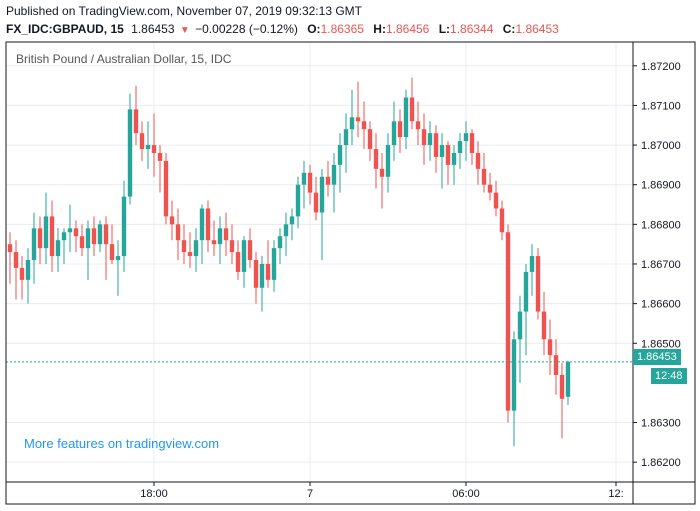  What do you see at coordinates (379, 29) in the screenshot?
I see `high-label: H:` at bounding box center [379, 29].